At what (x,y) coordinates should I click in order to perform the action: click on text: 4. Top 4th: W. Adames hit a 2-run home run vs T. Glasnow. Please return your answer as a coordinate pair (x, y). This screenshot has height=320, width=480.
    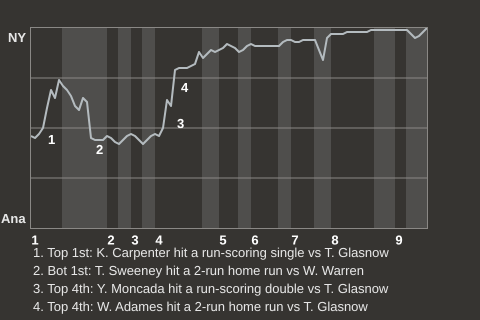
    Looking at the image, I should click on (200, 306).